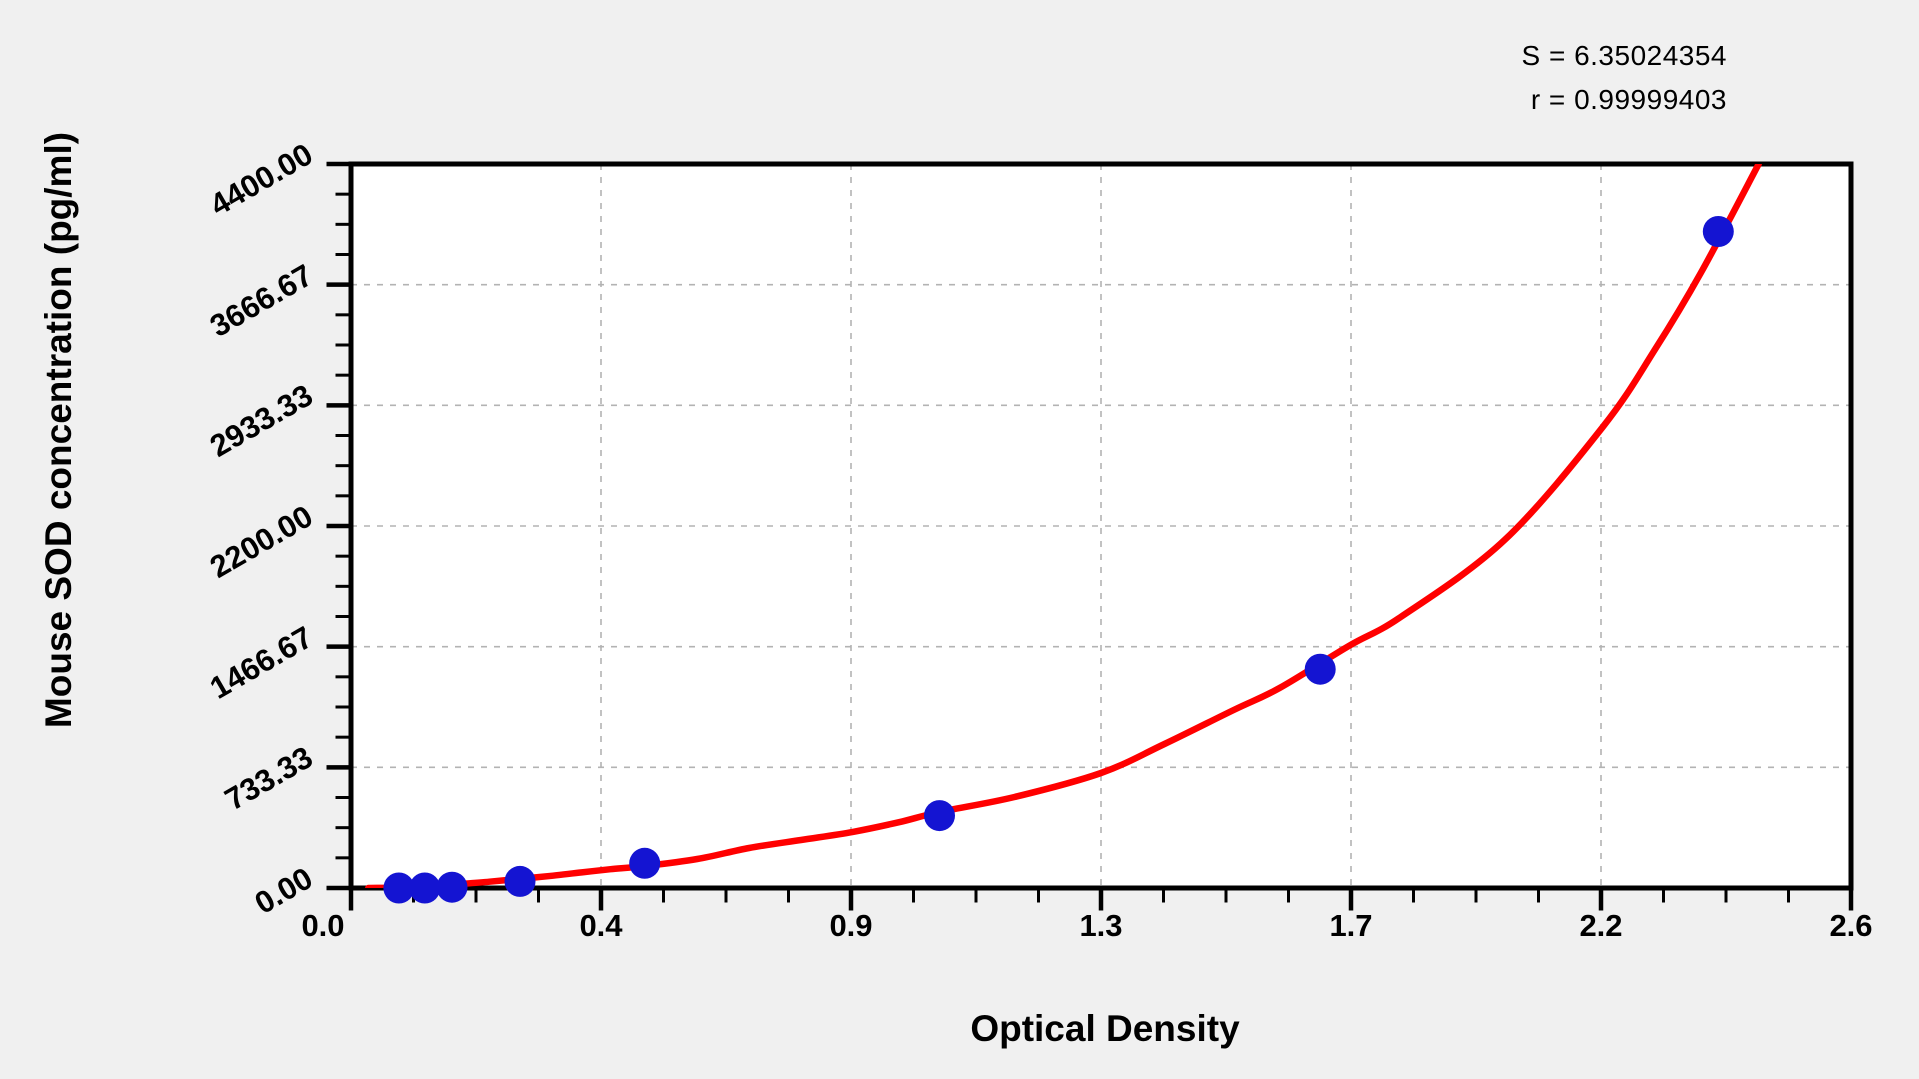 The height and width of the screenshot is (1079, 1919). I want to click on y-axis-title: Mouse SOD concentration (pg/ml), so click(58, 430).